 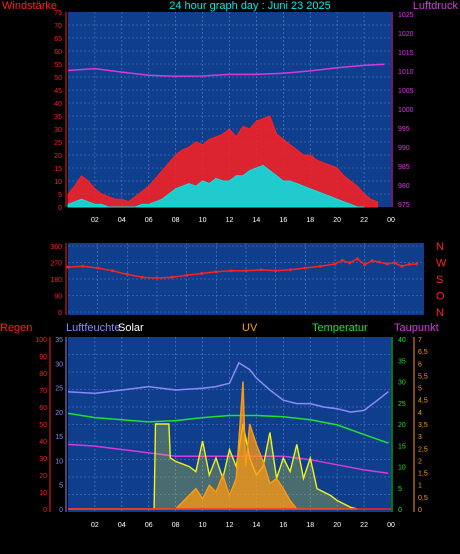 I want to click on right-tick-label: 1020, so click(x=406, y=34).